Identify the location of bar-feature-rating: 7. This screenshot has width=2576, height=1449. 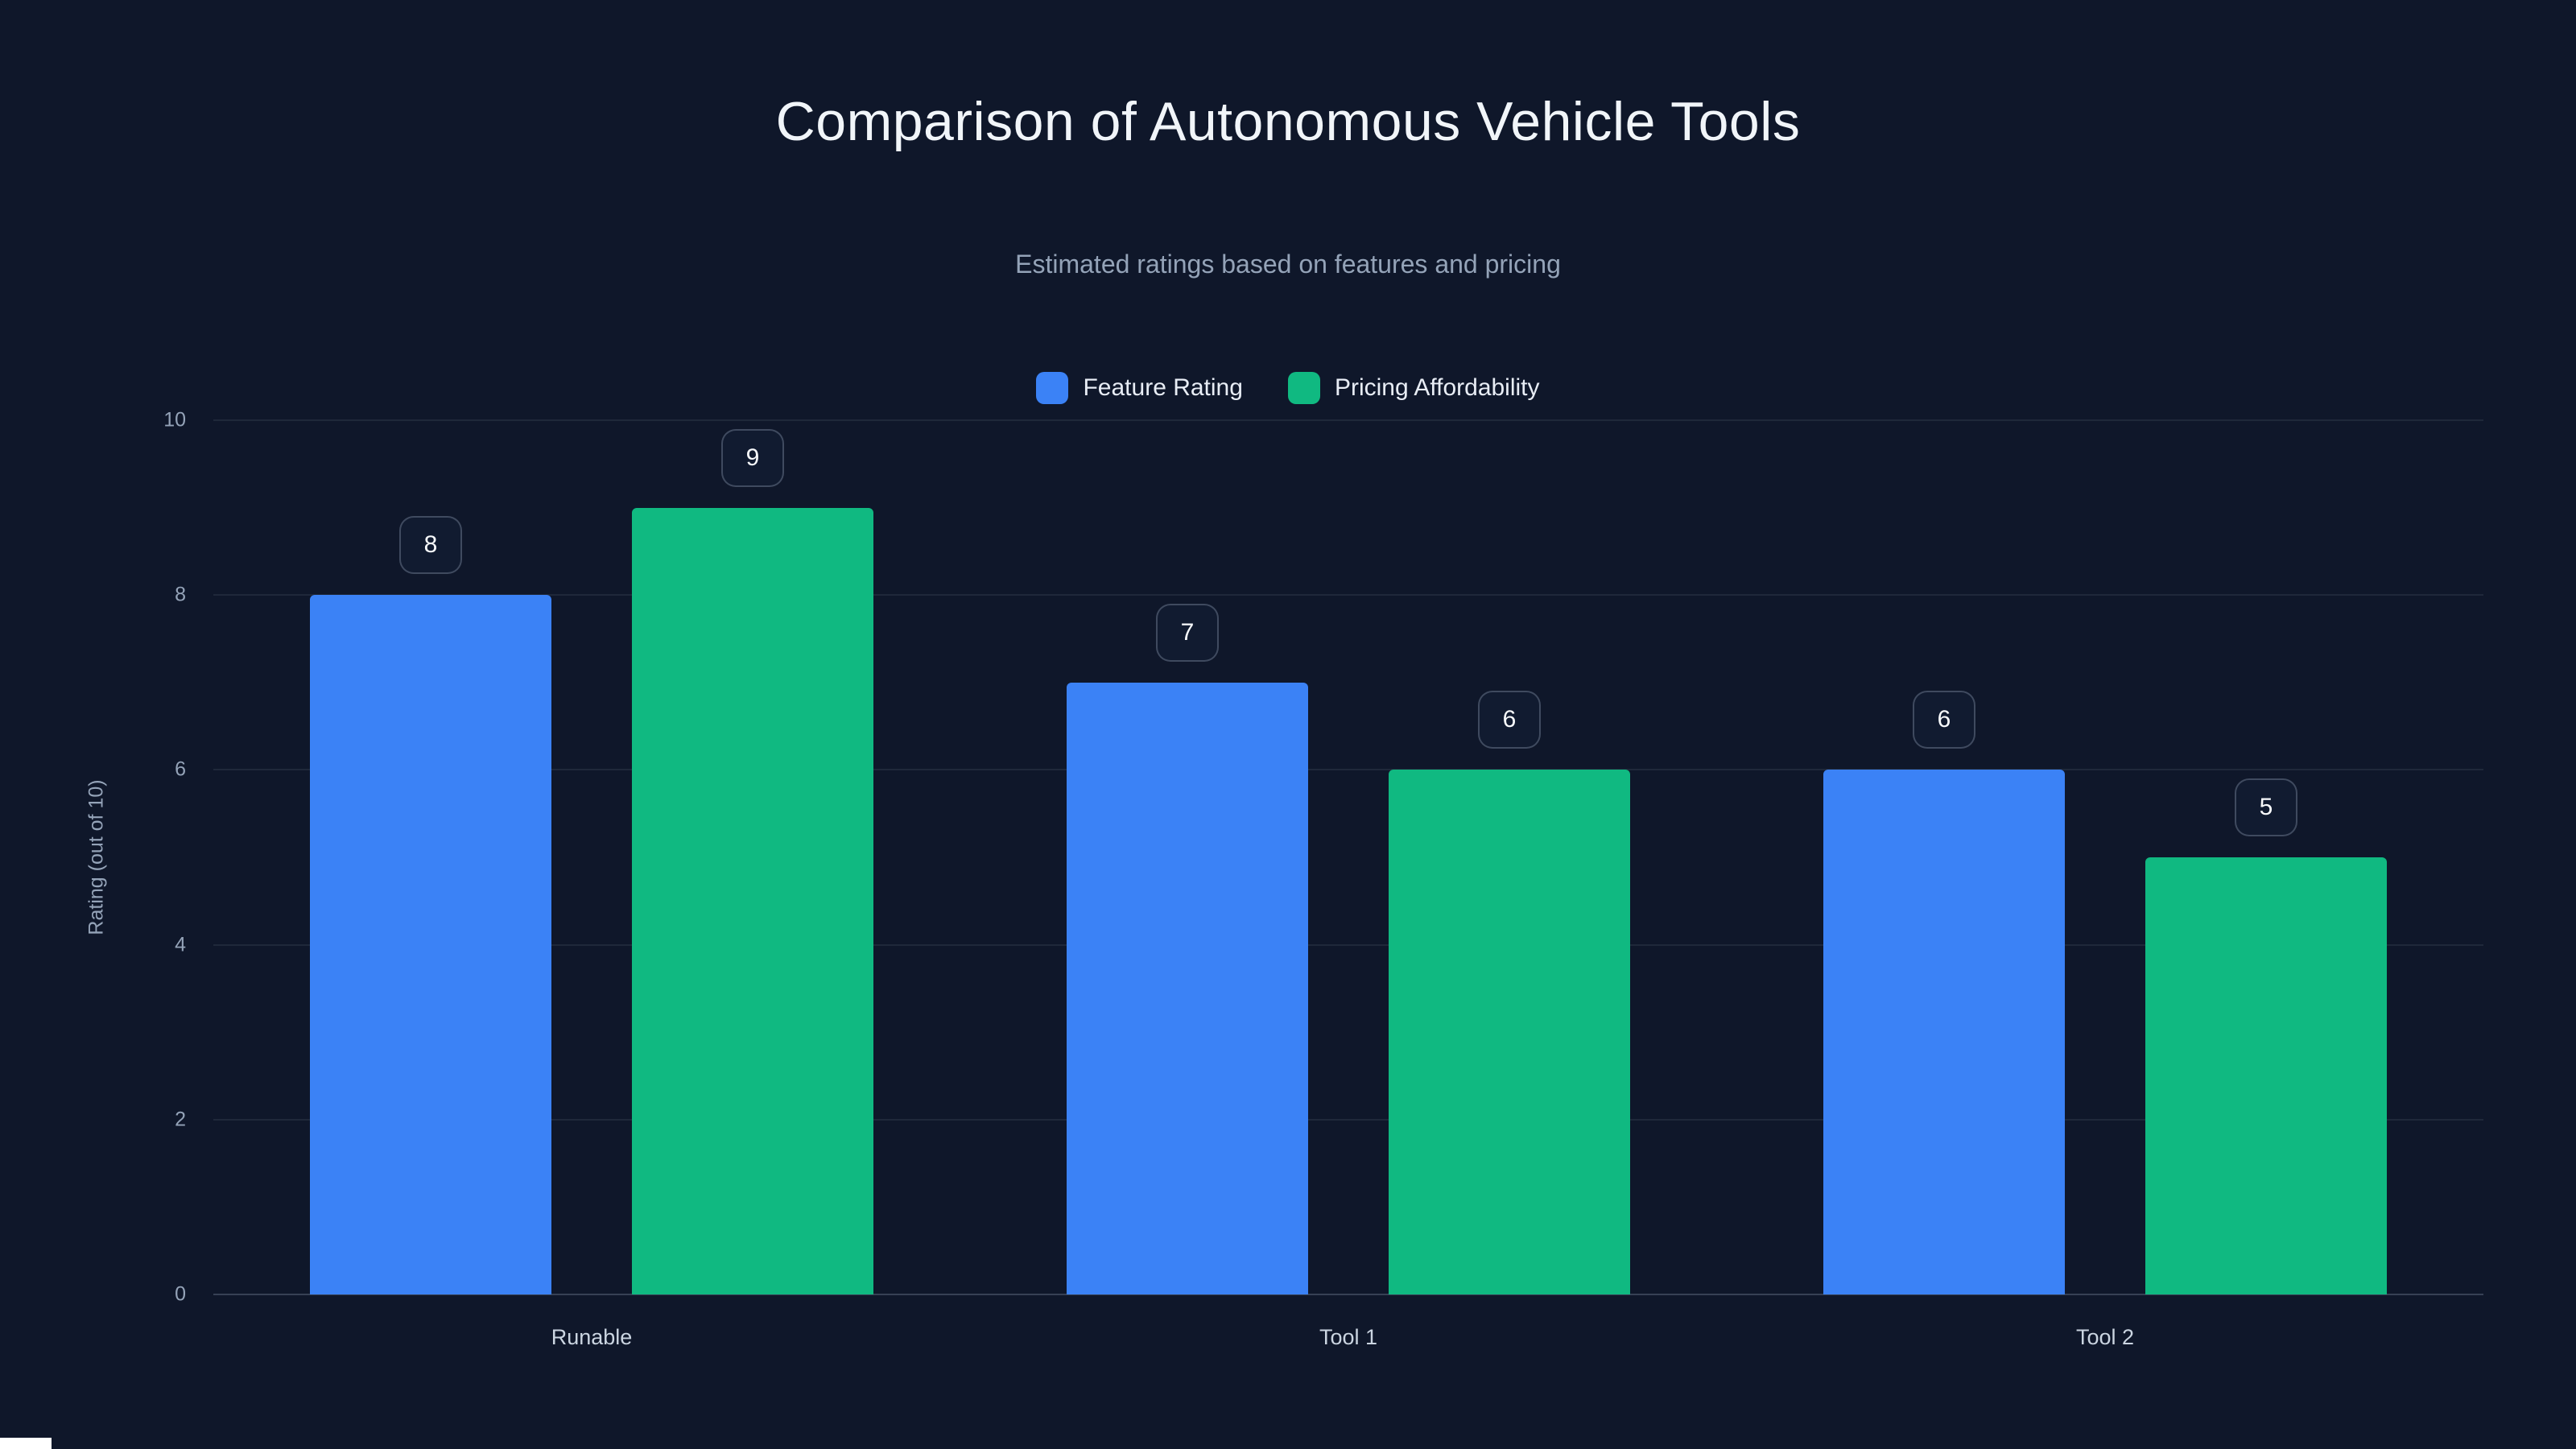
(1187, 948).